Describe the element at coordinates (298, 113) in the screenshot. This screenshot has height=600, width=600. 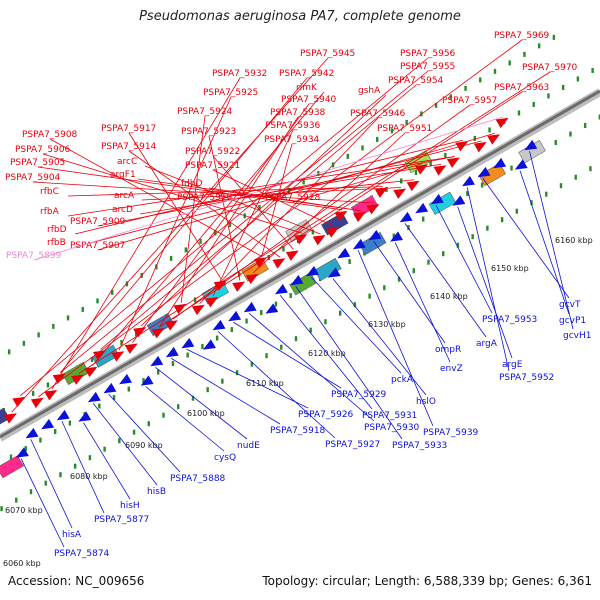
I see `forward-gene-label: PSPA7_5938` at that location.